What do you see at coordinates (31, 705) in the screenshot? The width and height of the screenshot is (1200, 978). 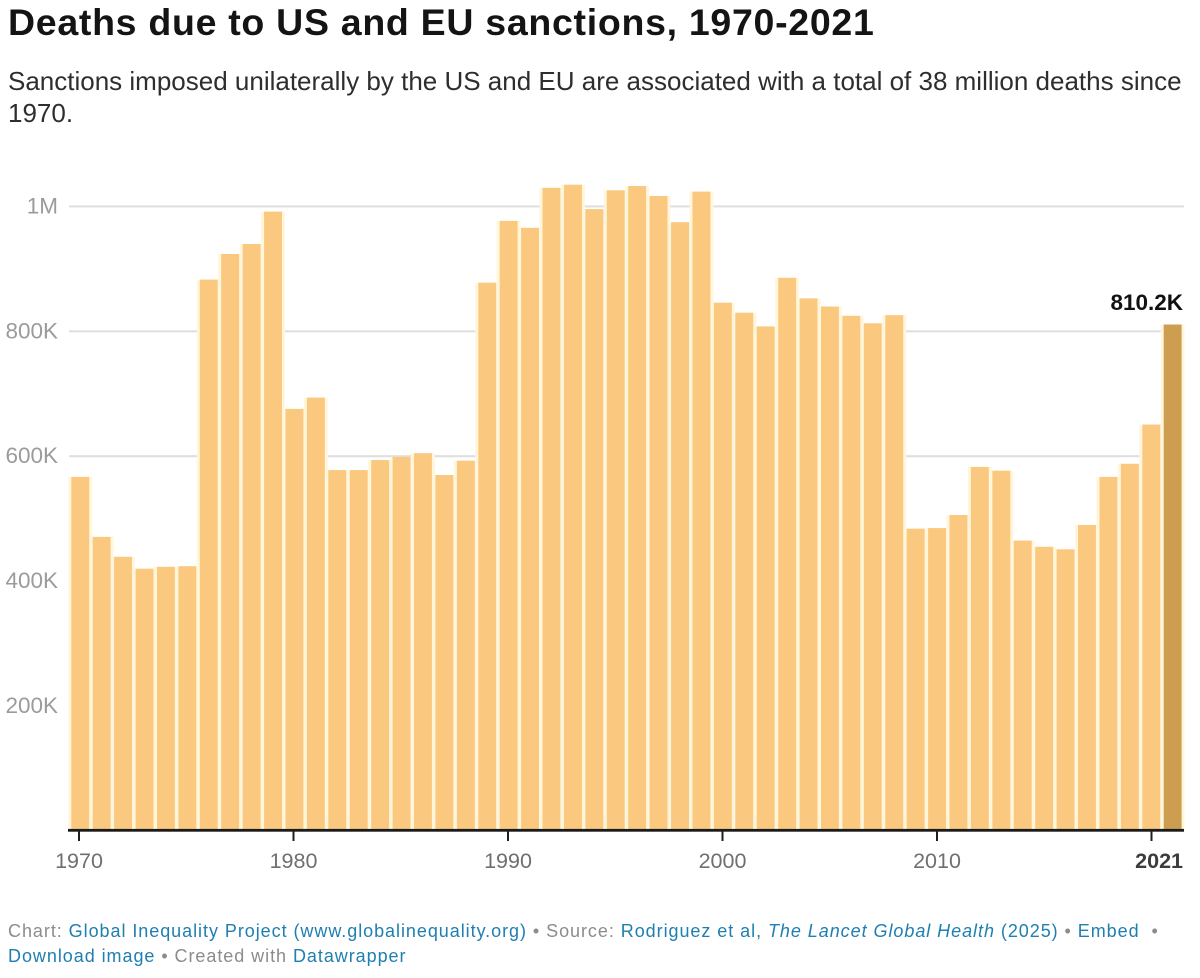 I see `svg-text: 200K` at bounding box center [31, 705].